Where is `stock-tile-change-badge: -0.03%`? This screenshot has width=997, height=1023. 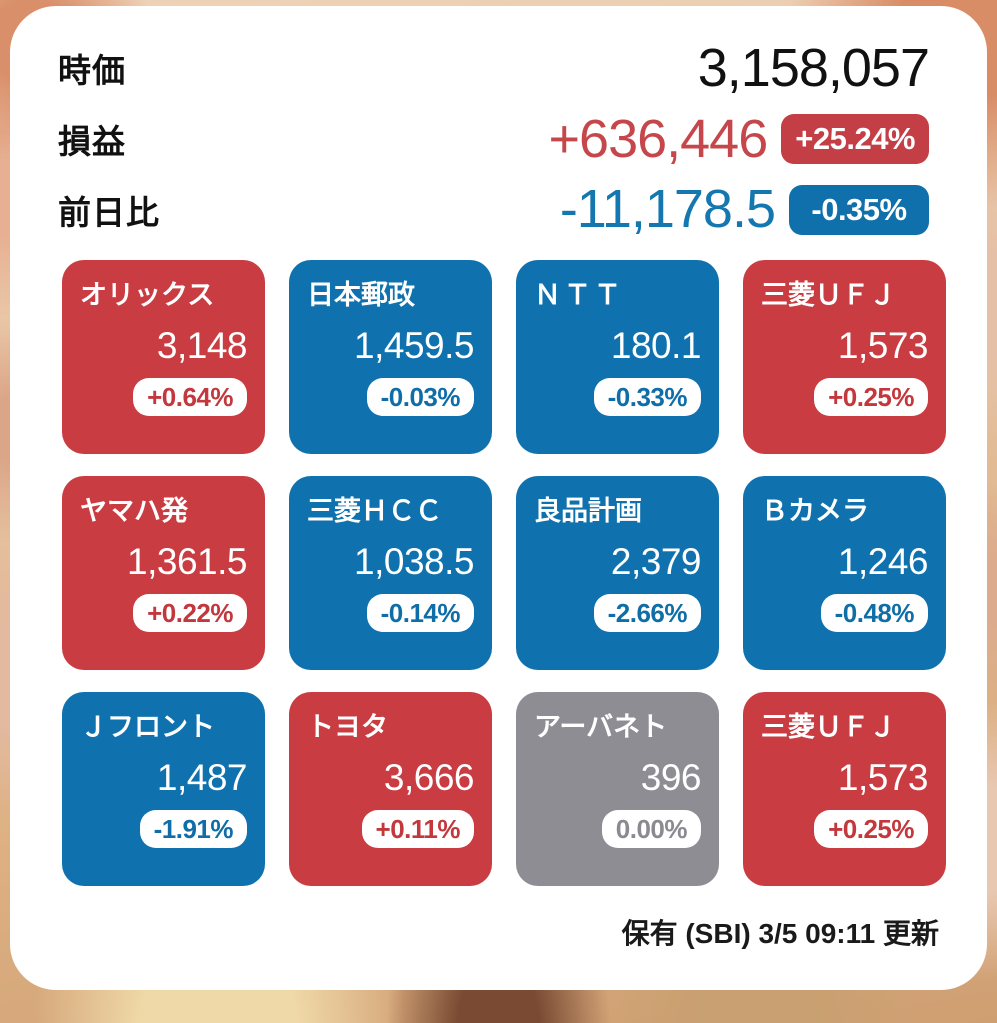
stock-tile-change-badge: -0.03% is located at coordinates (420, 397).